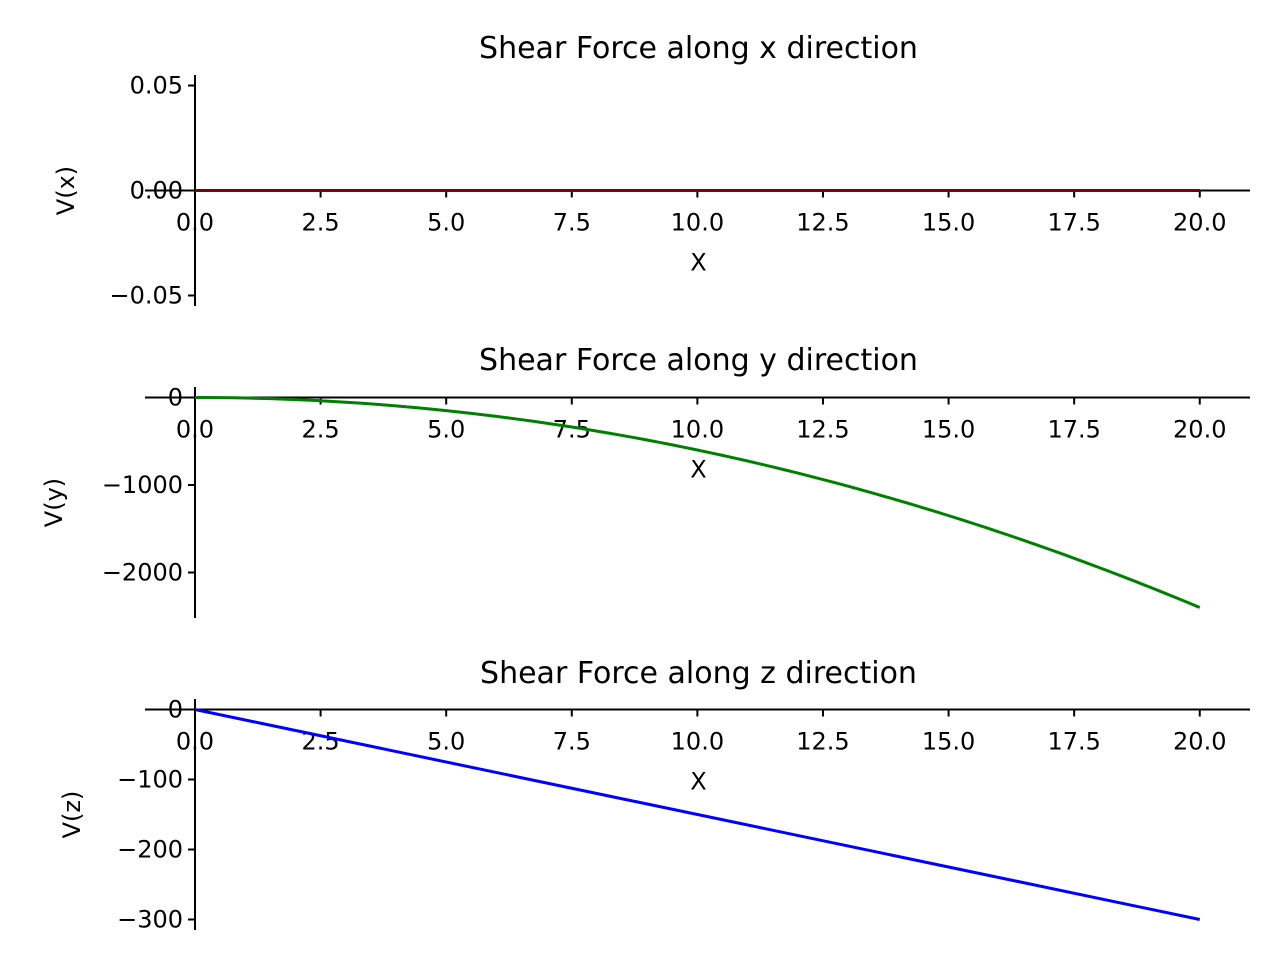 This screenshot has height=960, width=1280. What do you see at coordinates (156, 191) in the screenshot?
I see `y-tick-label: 0.00` at bounding box center [156, 191].